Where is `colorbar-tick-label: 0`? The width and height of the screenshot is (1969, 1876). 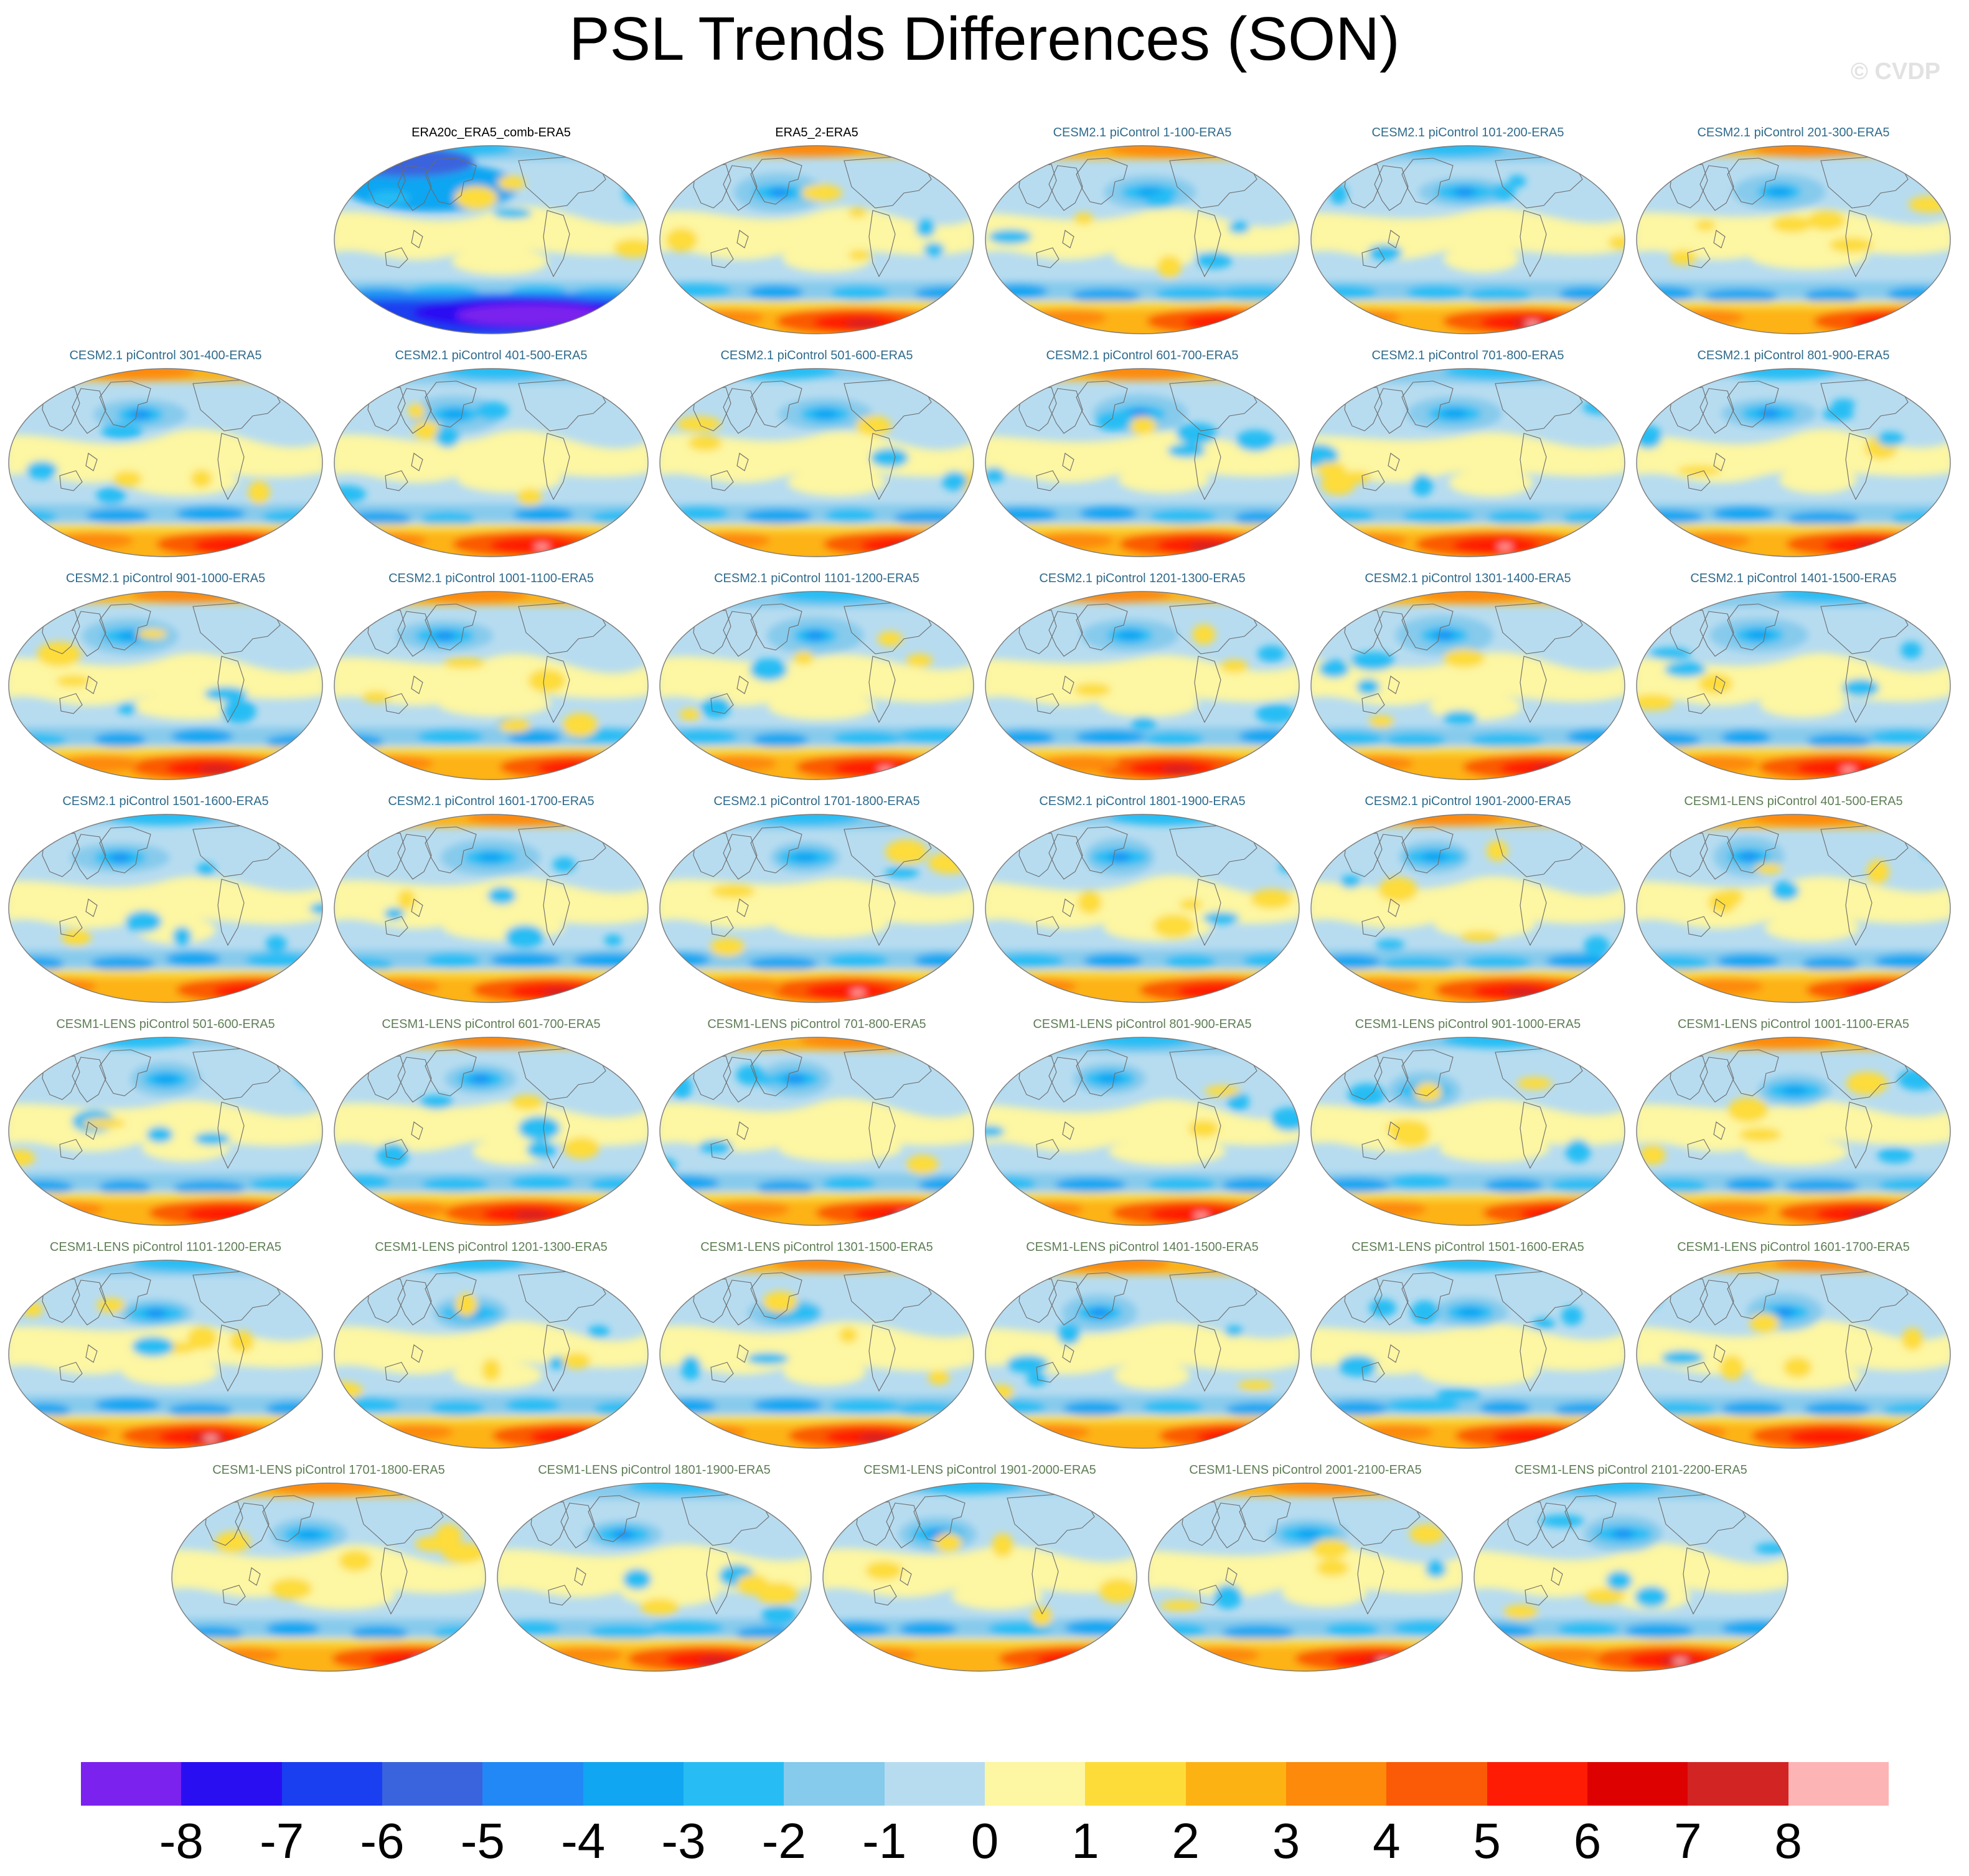
colorbar-tick-label: 0 is located at coordinates (984, 1841).